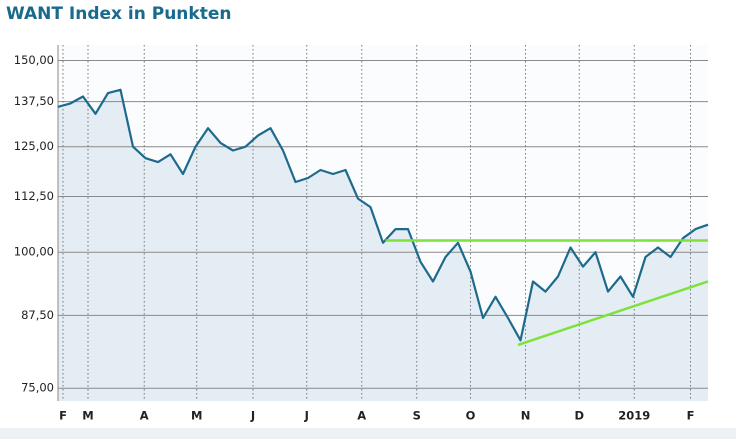 Image resolution: width=736 pixels, height=443 pixels. I want to click on y-tick-label: 87,50, so click(37, 315).